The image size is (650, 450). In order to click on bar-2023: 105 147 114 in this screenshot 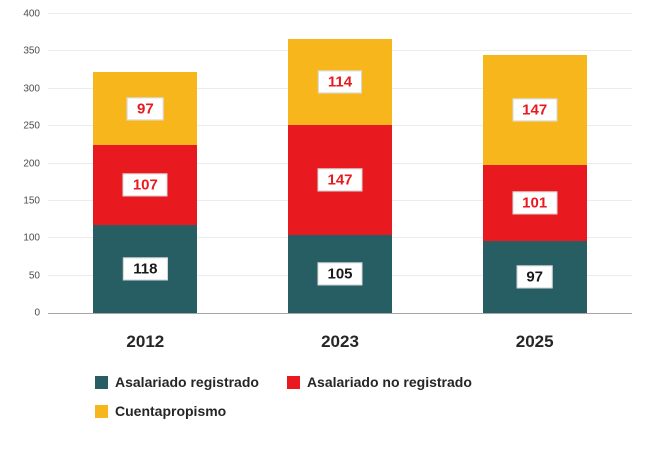, I will do `click(340, 176)`.